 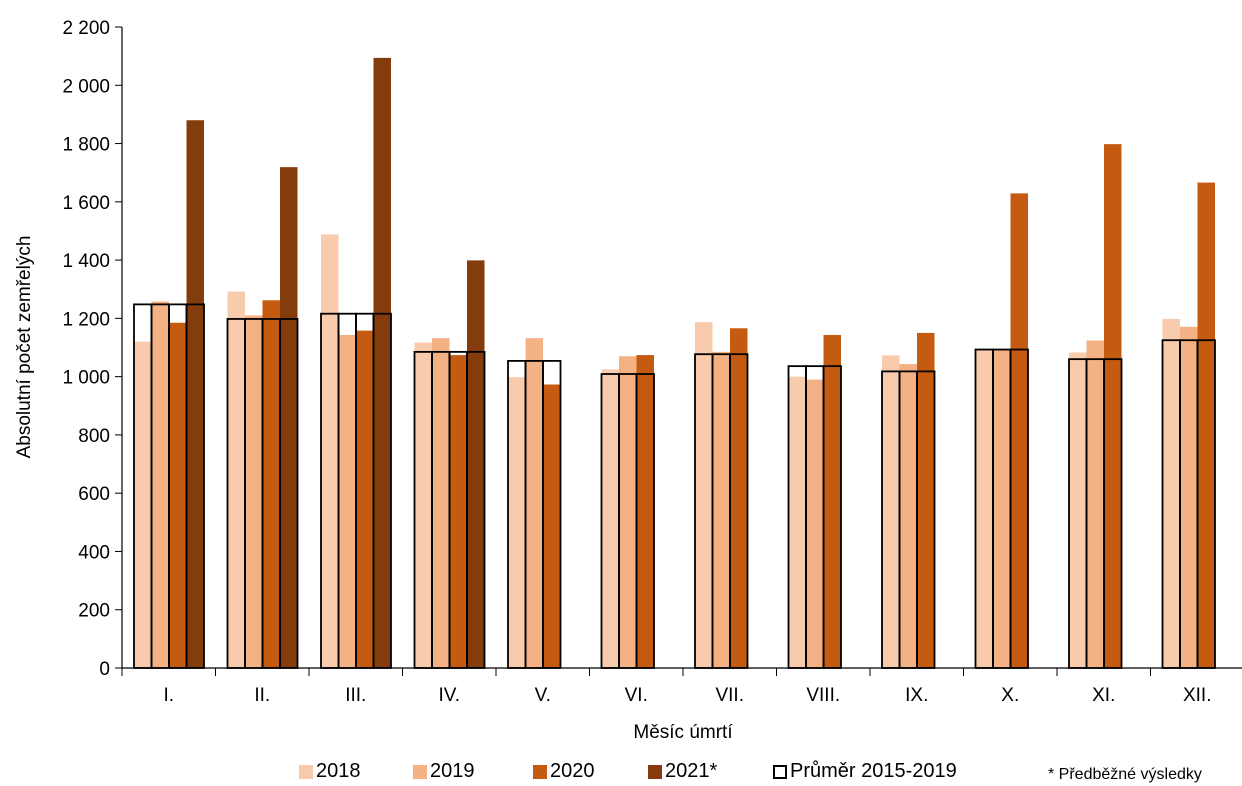 What do you see at coordinates (683, 732) in the screenshot?
I see `x-axis-title: Měsíc úmrtí` at bounding box center [683, 732].